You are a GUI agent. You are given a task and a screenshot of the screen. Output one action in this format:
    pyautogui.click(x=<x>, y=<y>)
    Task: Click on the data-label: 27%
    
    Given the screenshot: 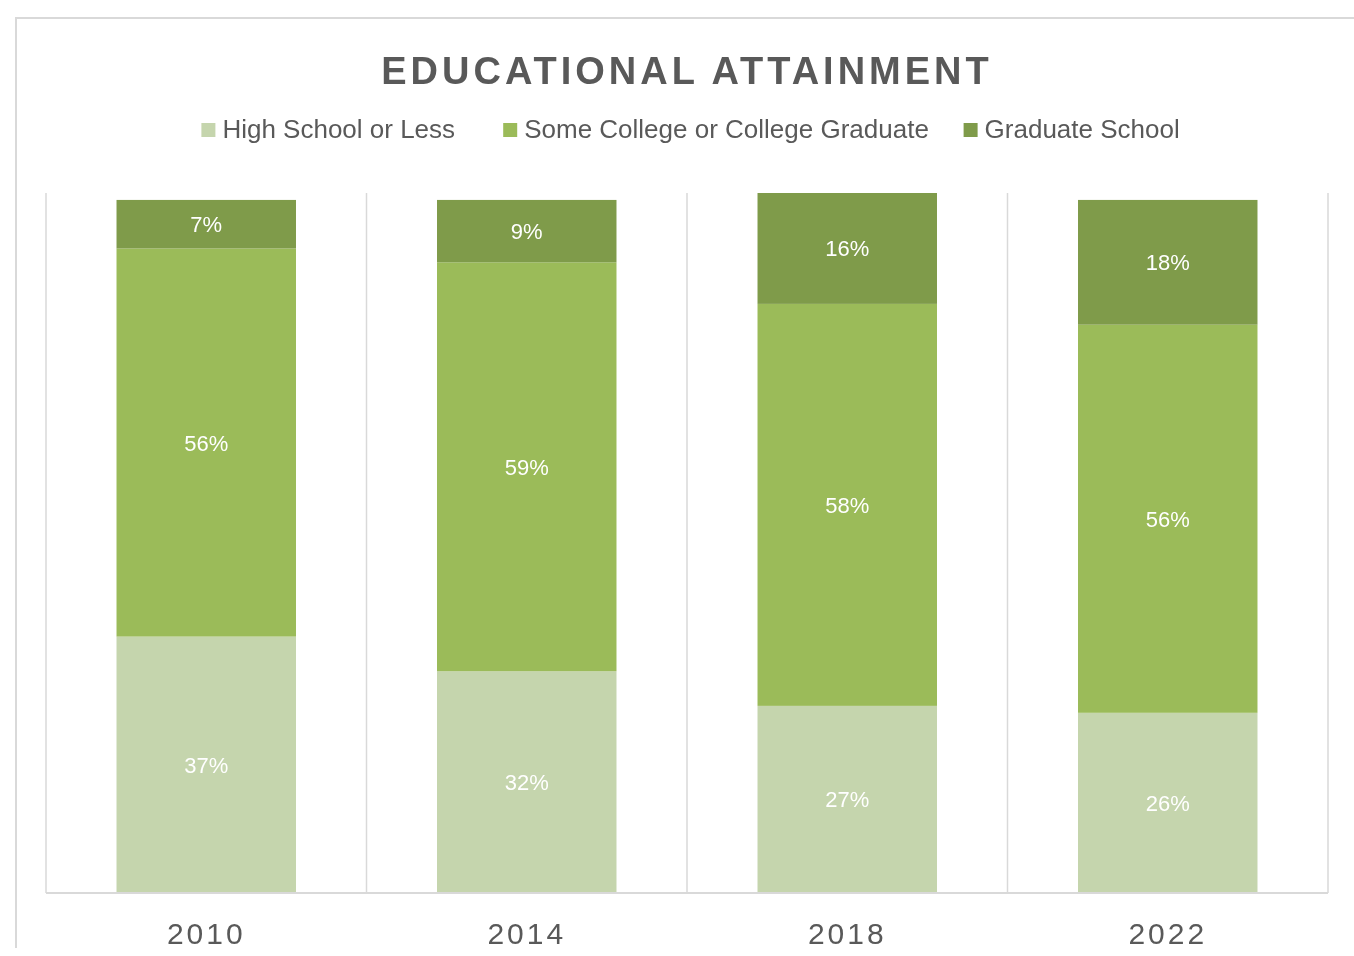 What is the action you would take?
    pyautogui.click(x=847, y=800)
    